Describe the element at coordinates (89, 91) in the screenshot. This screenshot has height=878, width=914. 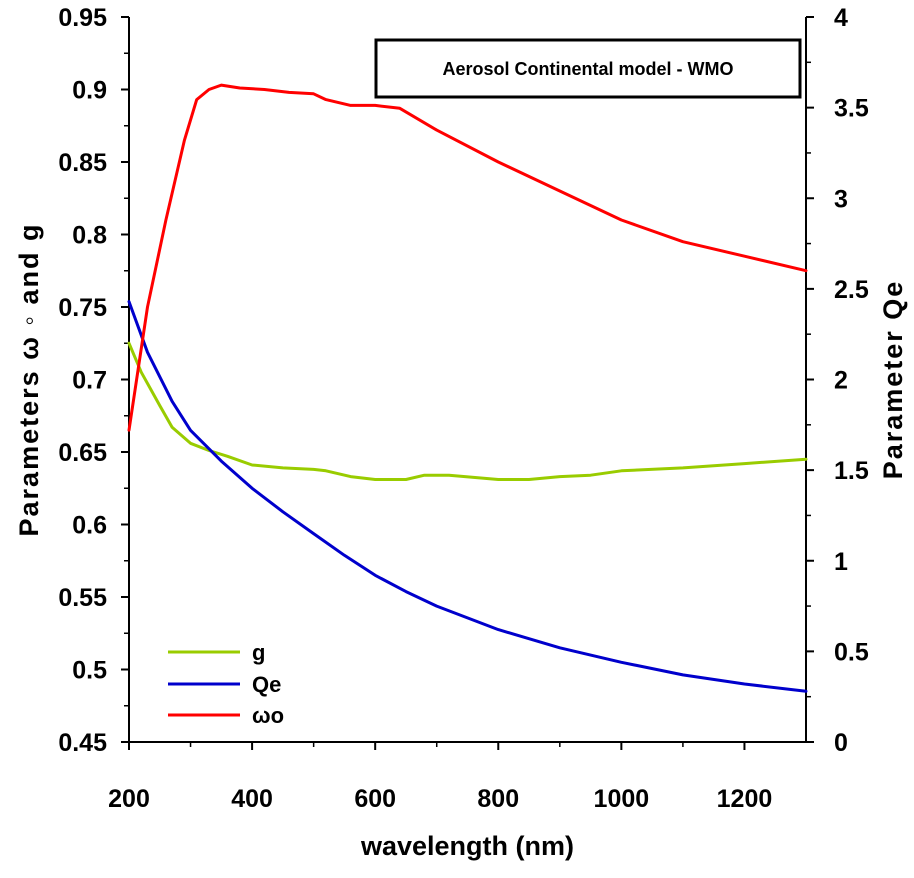
I see `y-left-tick-label: 0.9` at that location.